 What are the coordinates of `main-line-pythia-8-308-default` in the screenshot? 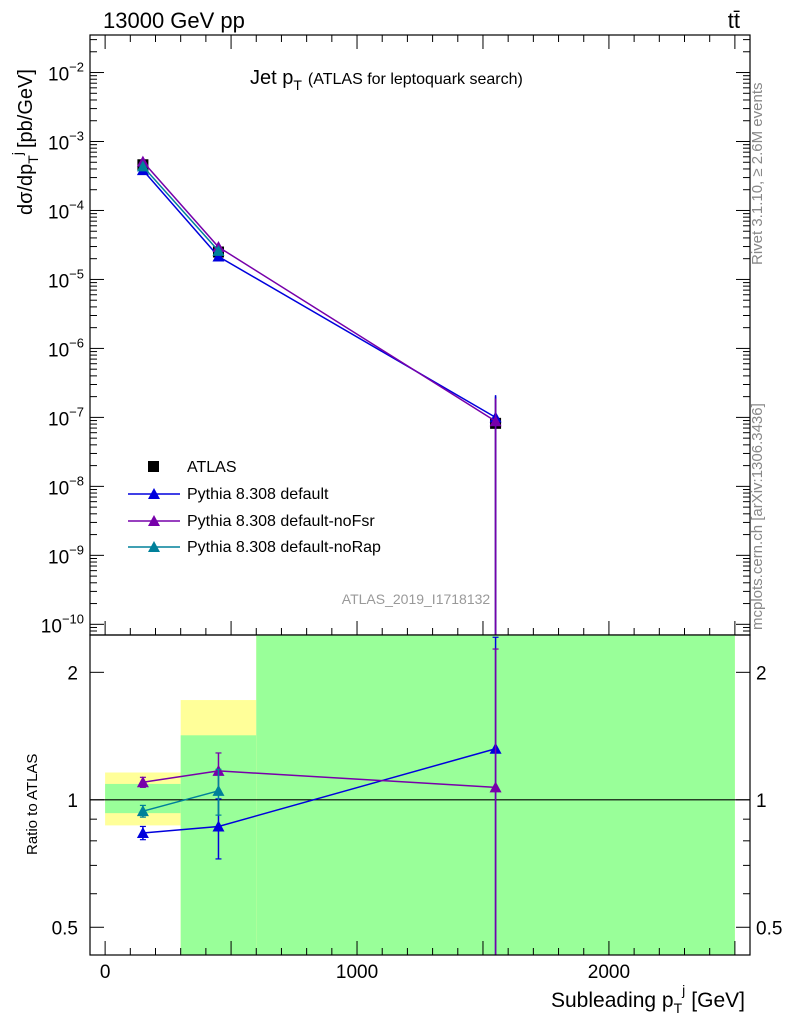 It's located at (319, 294).